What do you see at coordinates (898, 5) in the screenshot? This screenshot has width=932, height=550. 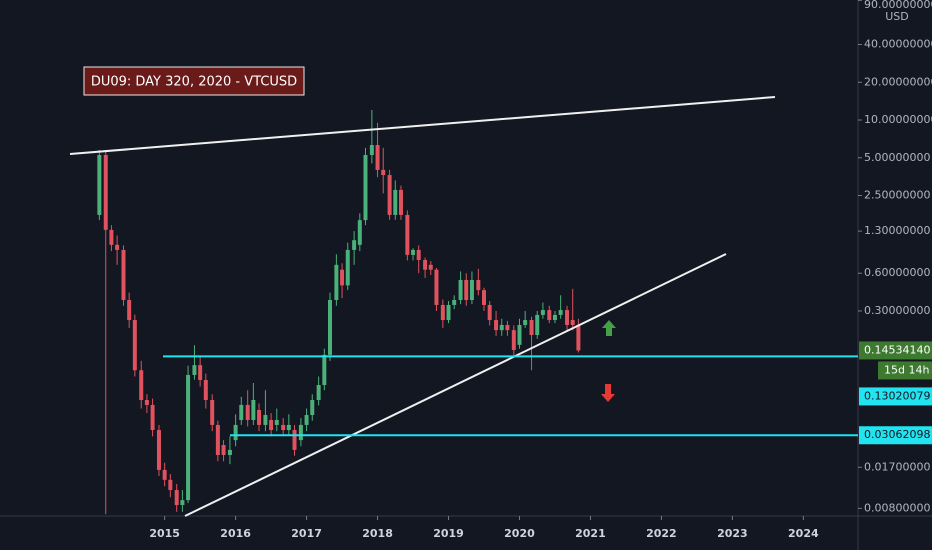 I see `y-tick-label: 90.00000000` at bounding box center [898, 5].